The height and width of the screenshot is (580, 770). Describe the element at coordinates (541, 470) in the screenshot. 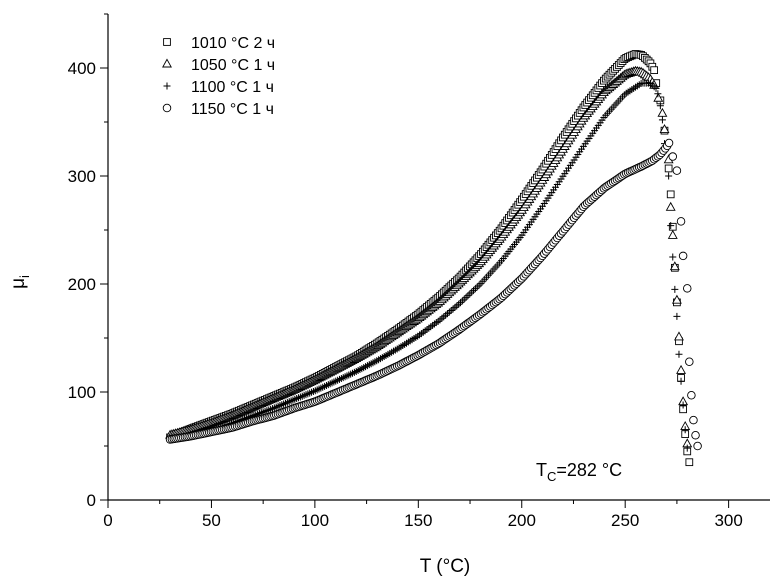

I see `tc-annotation-main: T` at that location.